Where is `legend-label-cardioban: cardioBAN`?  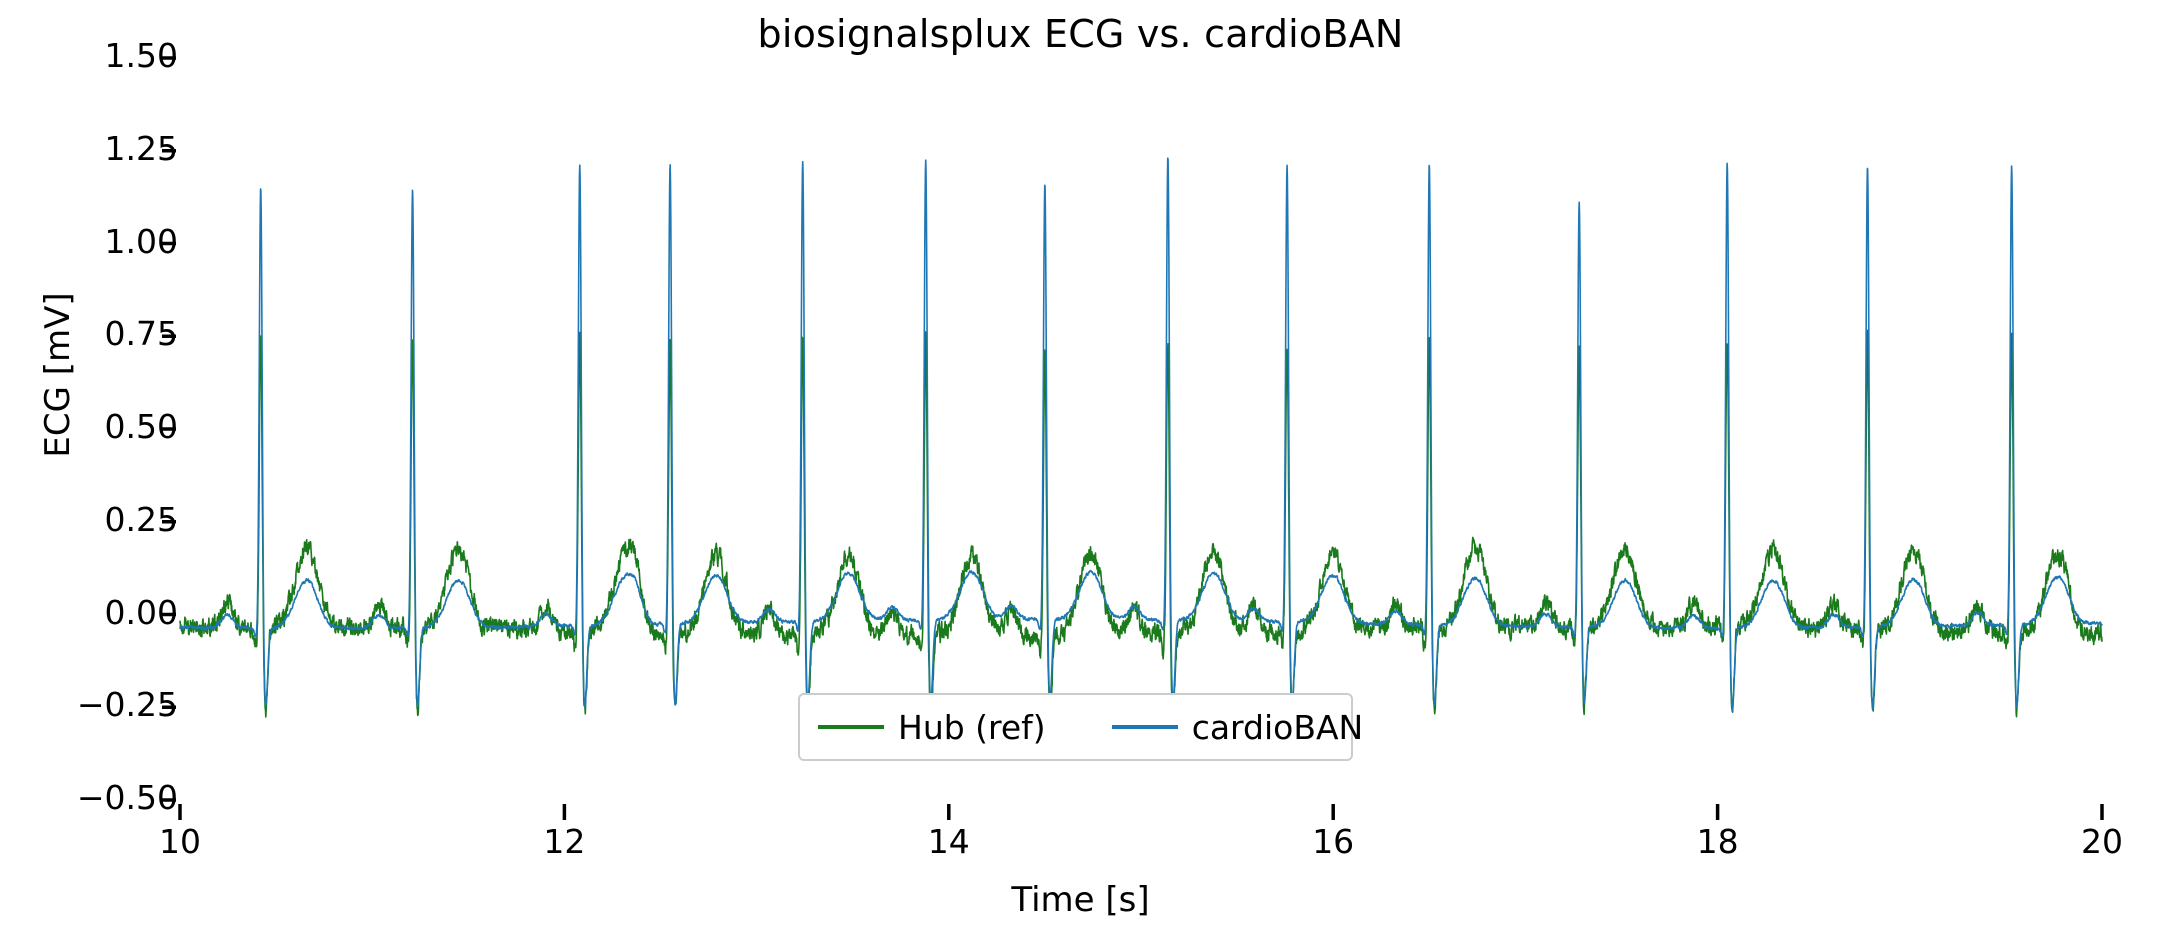
legend-label-cardioban: cardioBAN is located at coordinates (1277, 727).